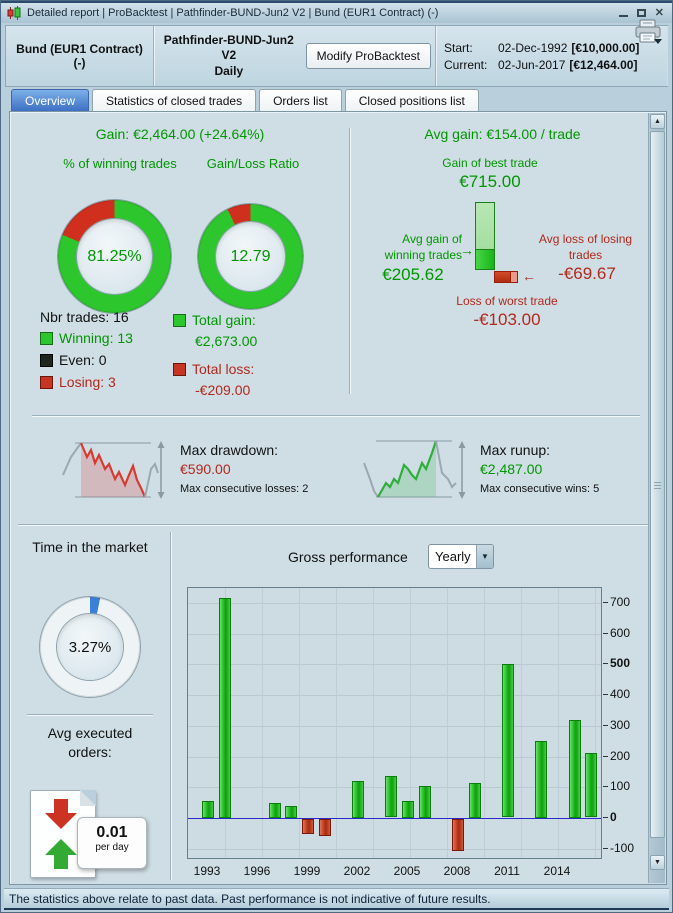 Image resolution: width=673 pixels, height=913 pixels. I want to click on x-tick-label: 2005, so click(407, 871).